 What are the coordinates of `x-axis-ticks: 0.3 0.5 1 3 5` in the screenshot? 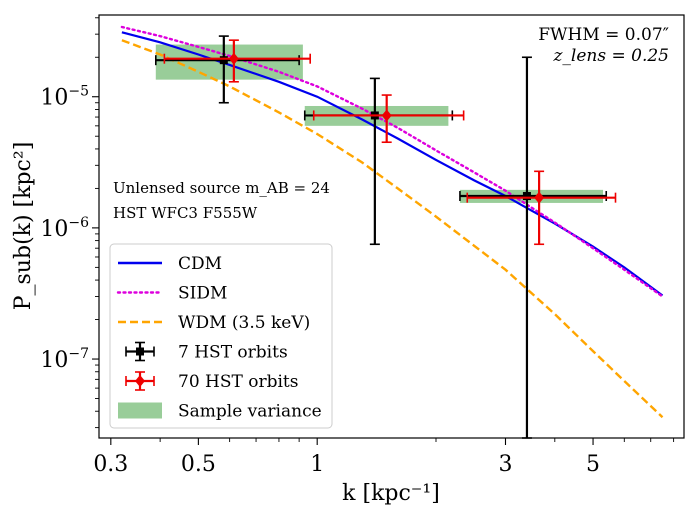 It's located at (384, 457).